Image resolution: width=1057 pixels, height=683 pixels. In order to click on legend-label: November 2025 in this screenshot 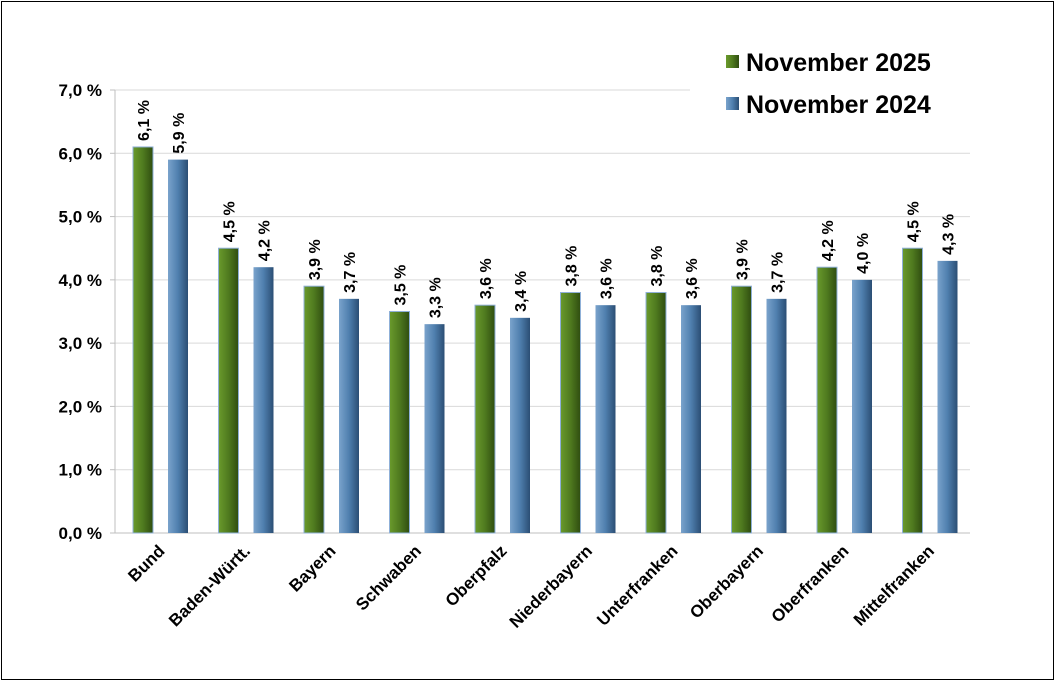, I will do `click(838, 63)`.